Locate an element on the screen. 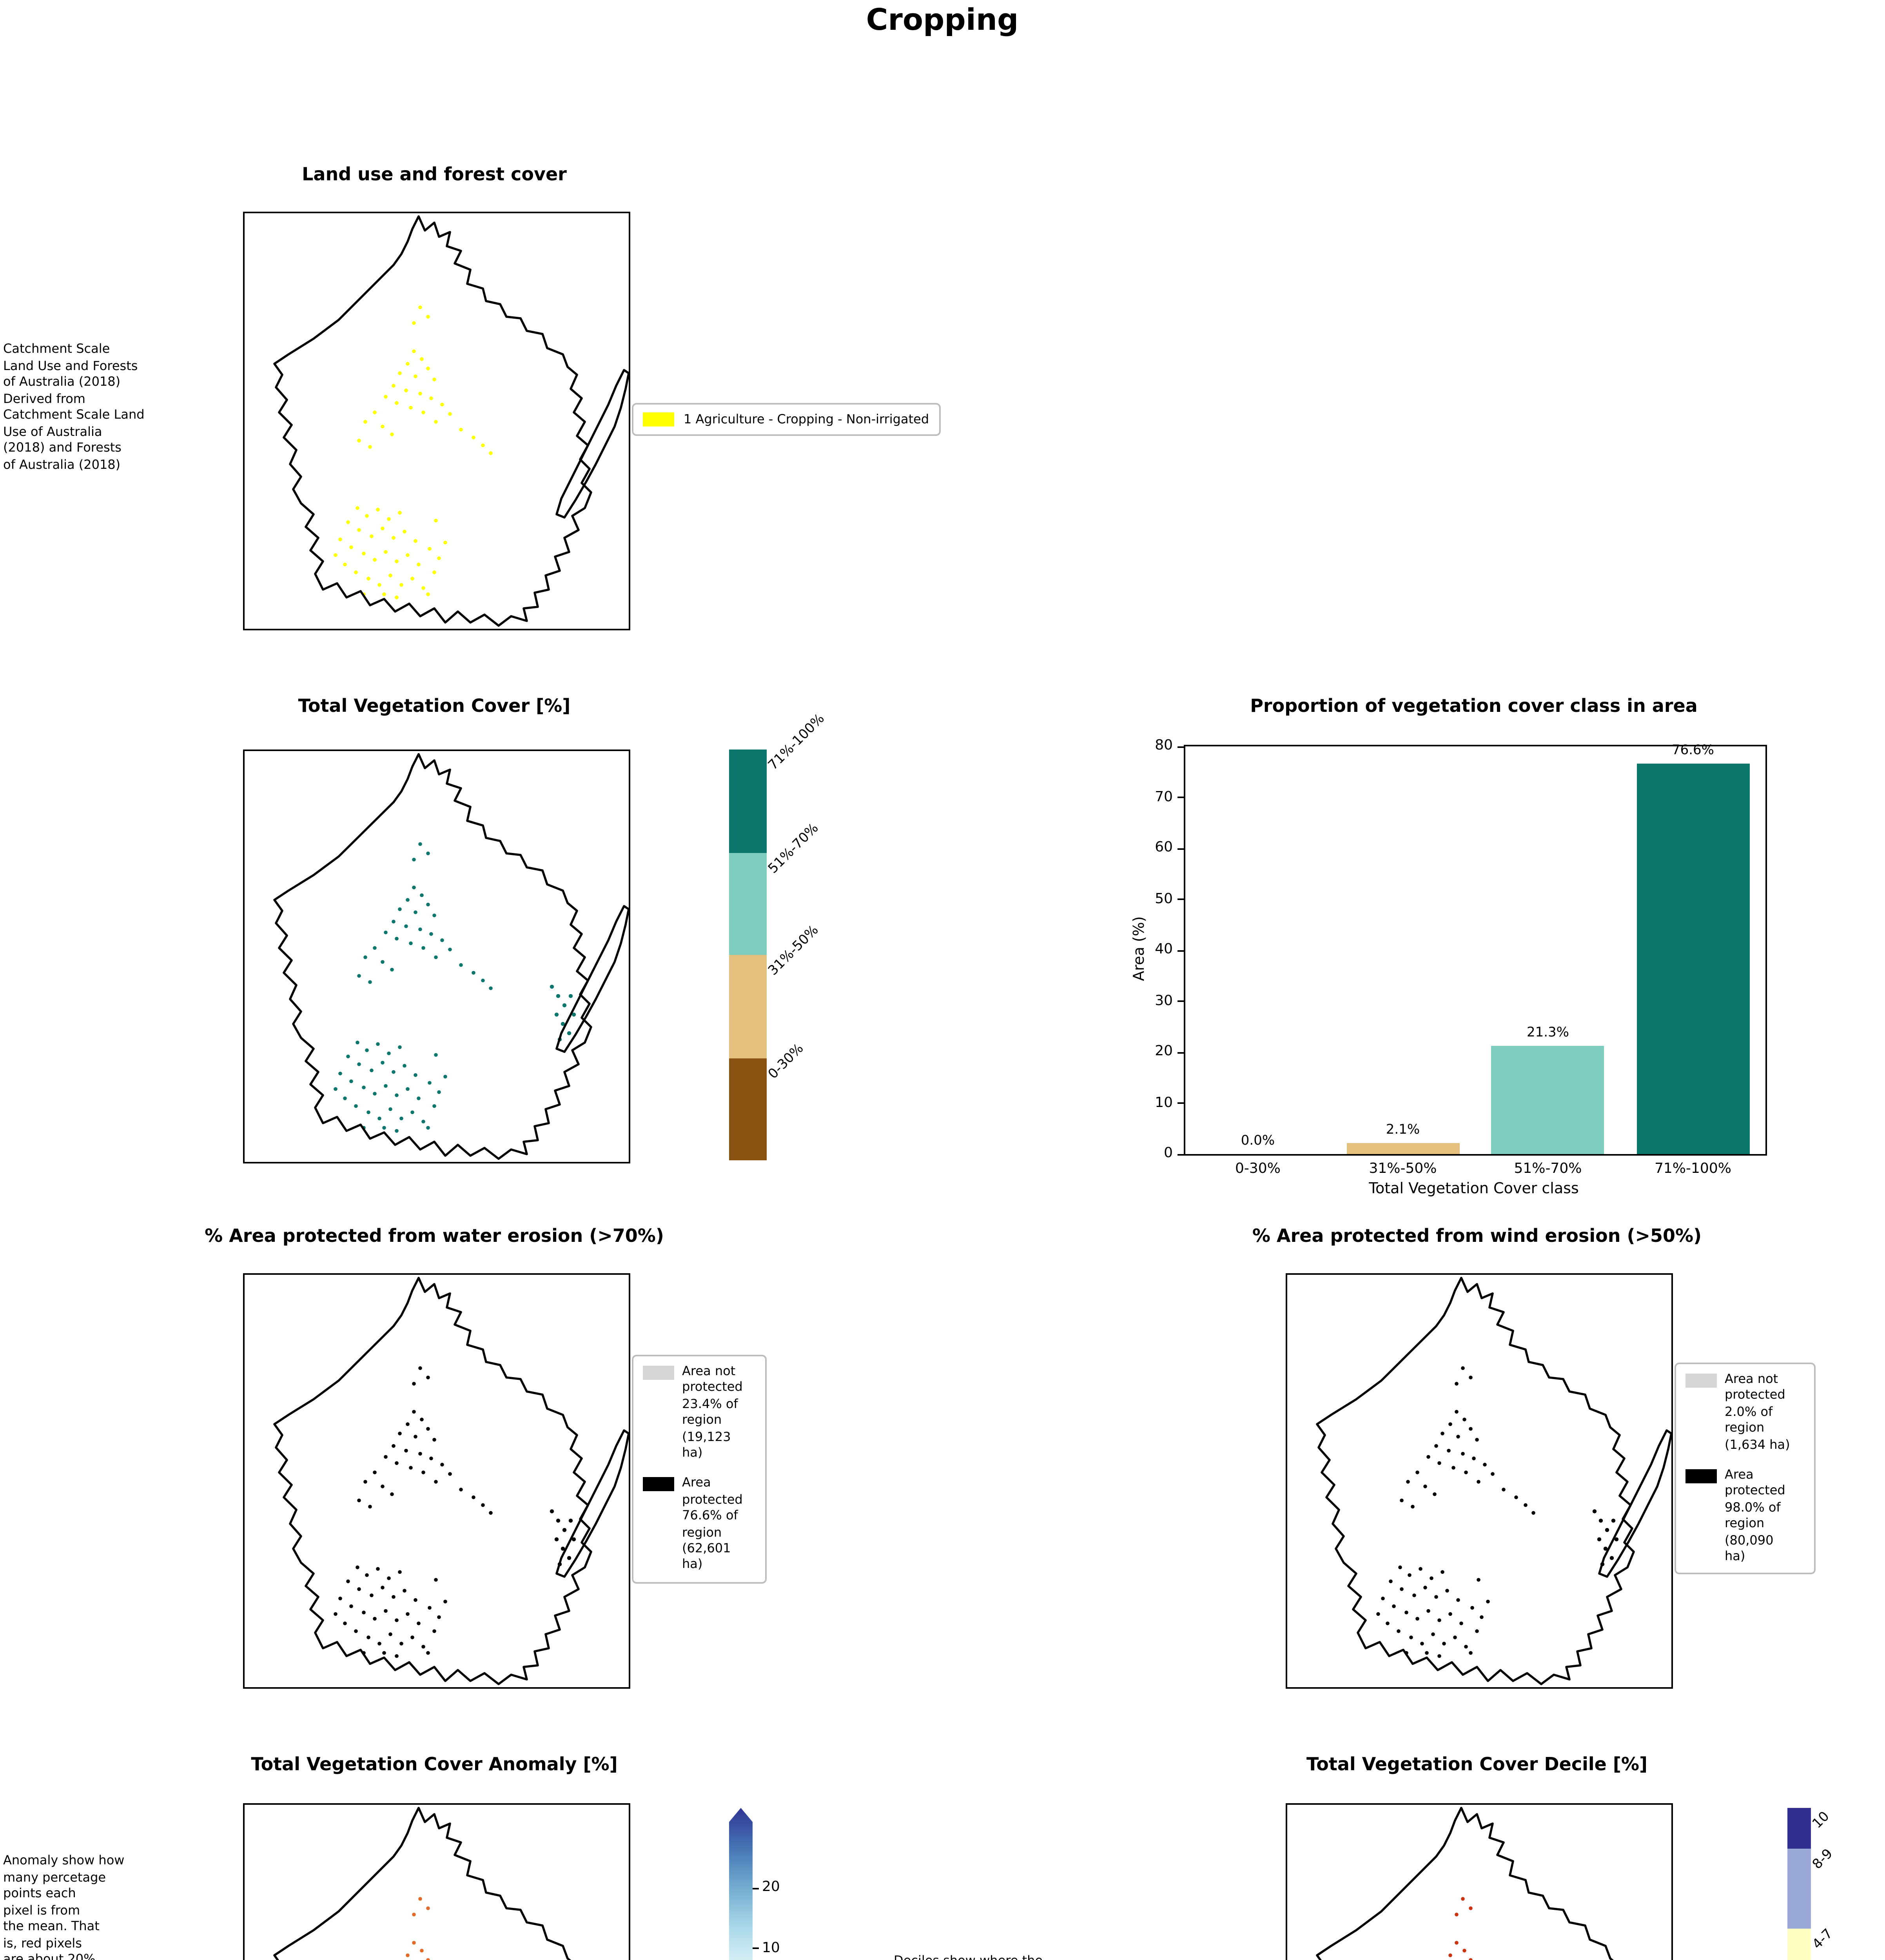  bar-group: 21.3% 51%-70% is located at coordinates (1547, 962).